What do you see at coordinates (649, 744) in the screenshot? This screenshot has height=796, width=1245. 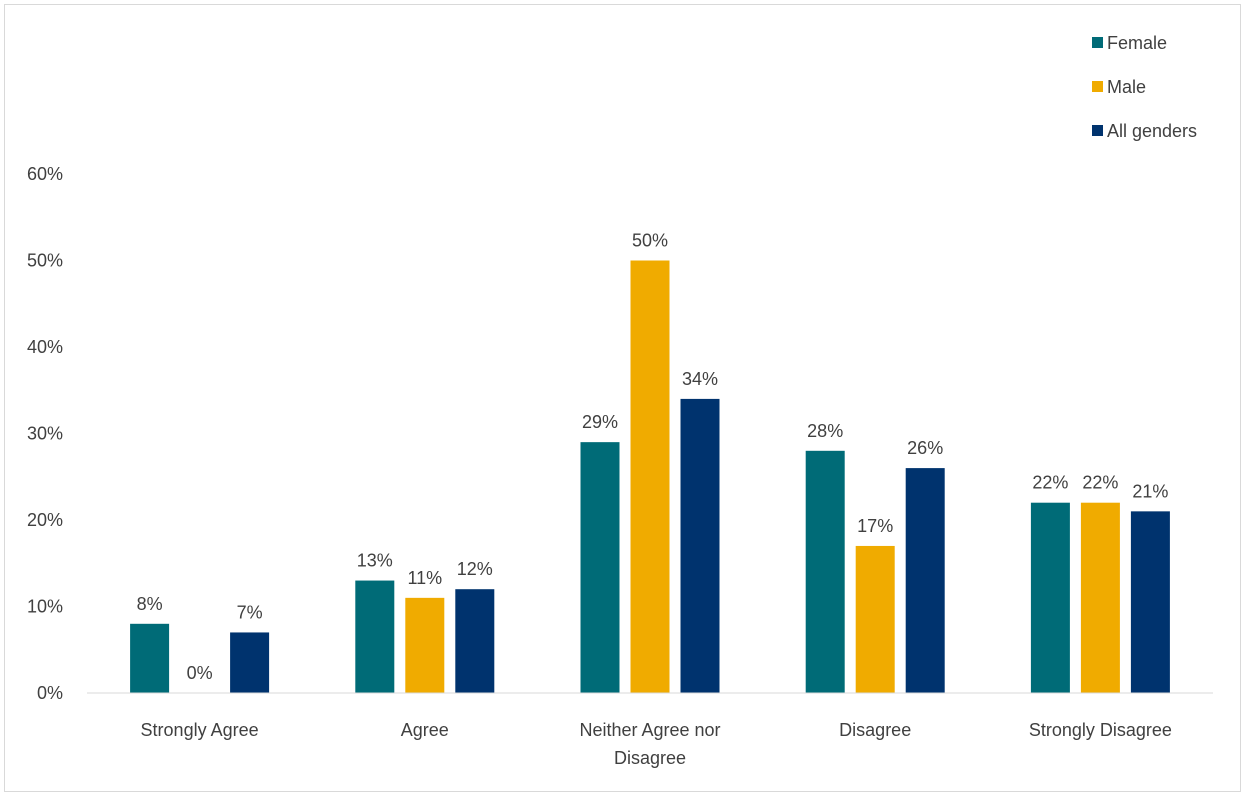 I see `category-label: Neither Agree nor Disagree` at bounding box center [649, 744].